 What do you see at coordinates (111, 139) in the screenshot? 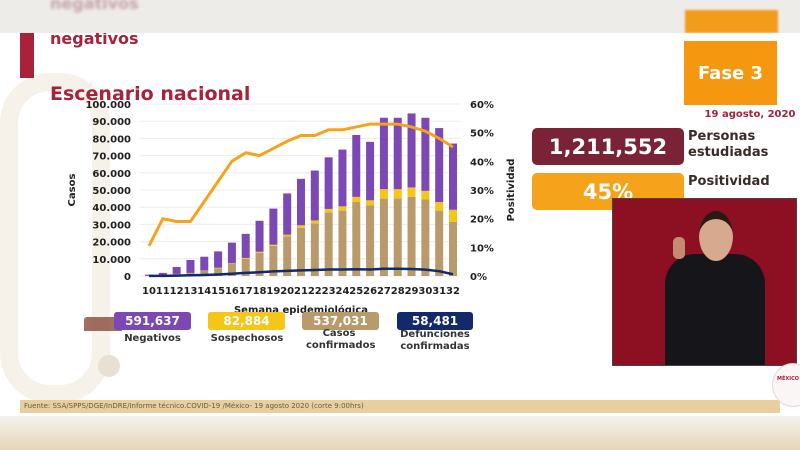
I see `y-tick-label: 80.000` at bounding box center [111, 139].